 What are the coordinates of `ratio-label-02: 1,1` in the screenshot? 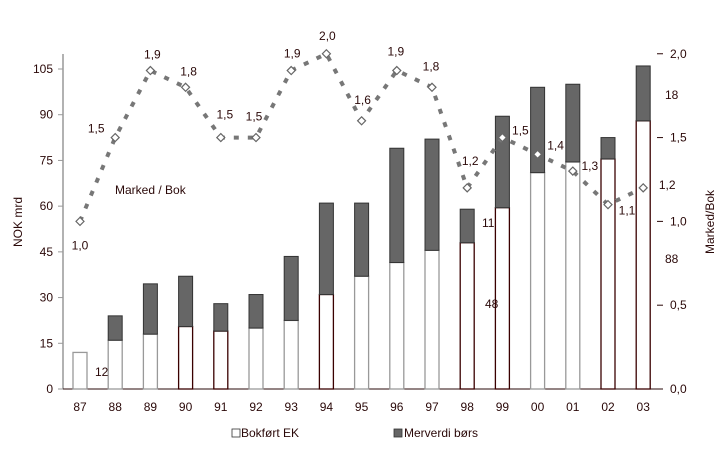 It's located at (627, 211).